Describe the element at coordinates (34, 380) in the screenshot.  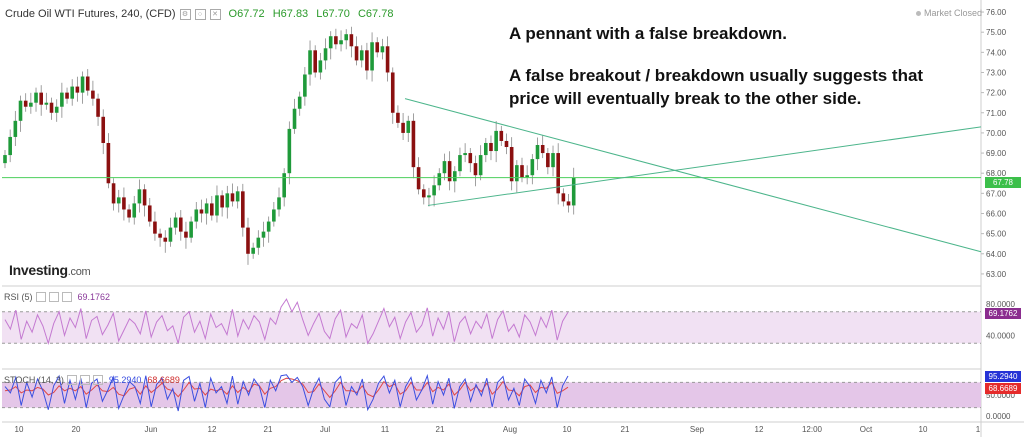
I see `stoch-title: STOCH (14, 3)` at that location.